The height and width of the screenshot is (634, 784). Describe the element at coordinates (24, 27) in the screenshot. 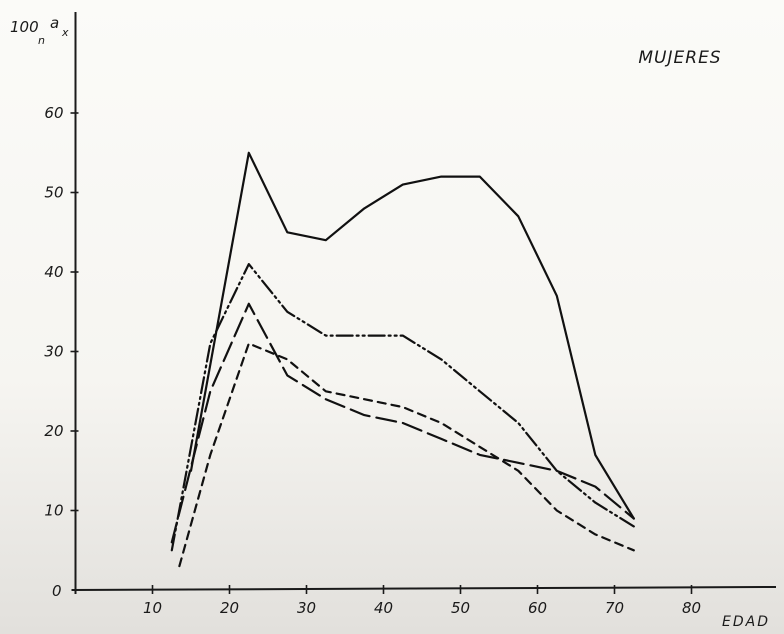

I see `y-axis-title-number: 100` at that location.